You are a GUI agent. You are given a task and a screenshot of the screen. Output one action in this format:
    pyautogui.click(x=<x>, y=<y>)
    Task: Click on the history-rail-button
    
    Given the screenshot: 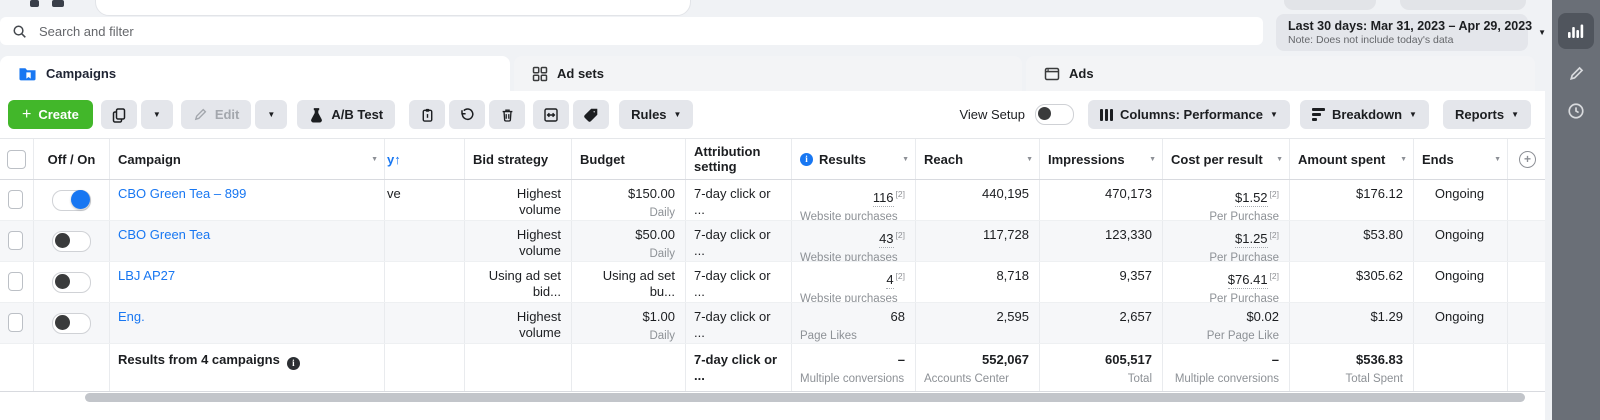 What is the action you would take?
    pyautogui.click(x=1576, y=111)
    